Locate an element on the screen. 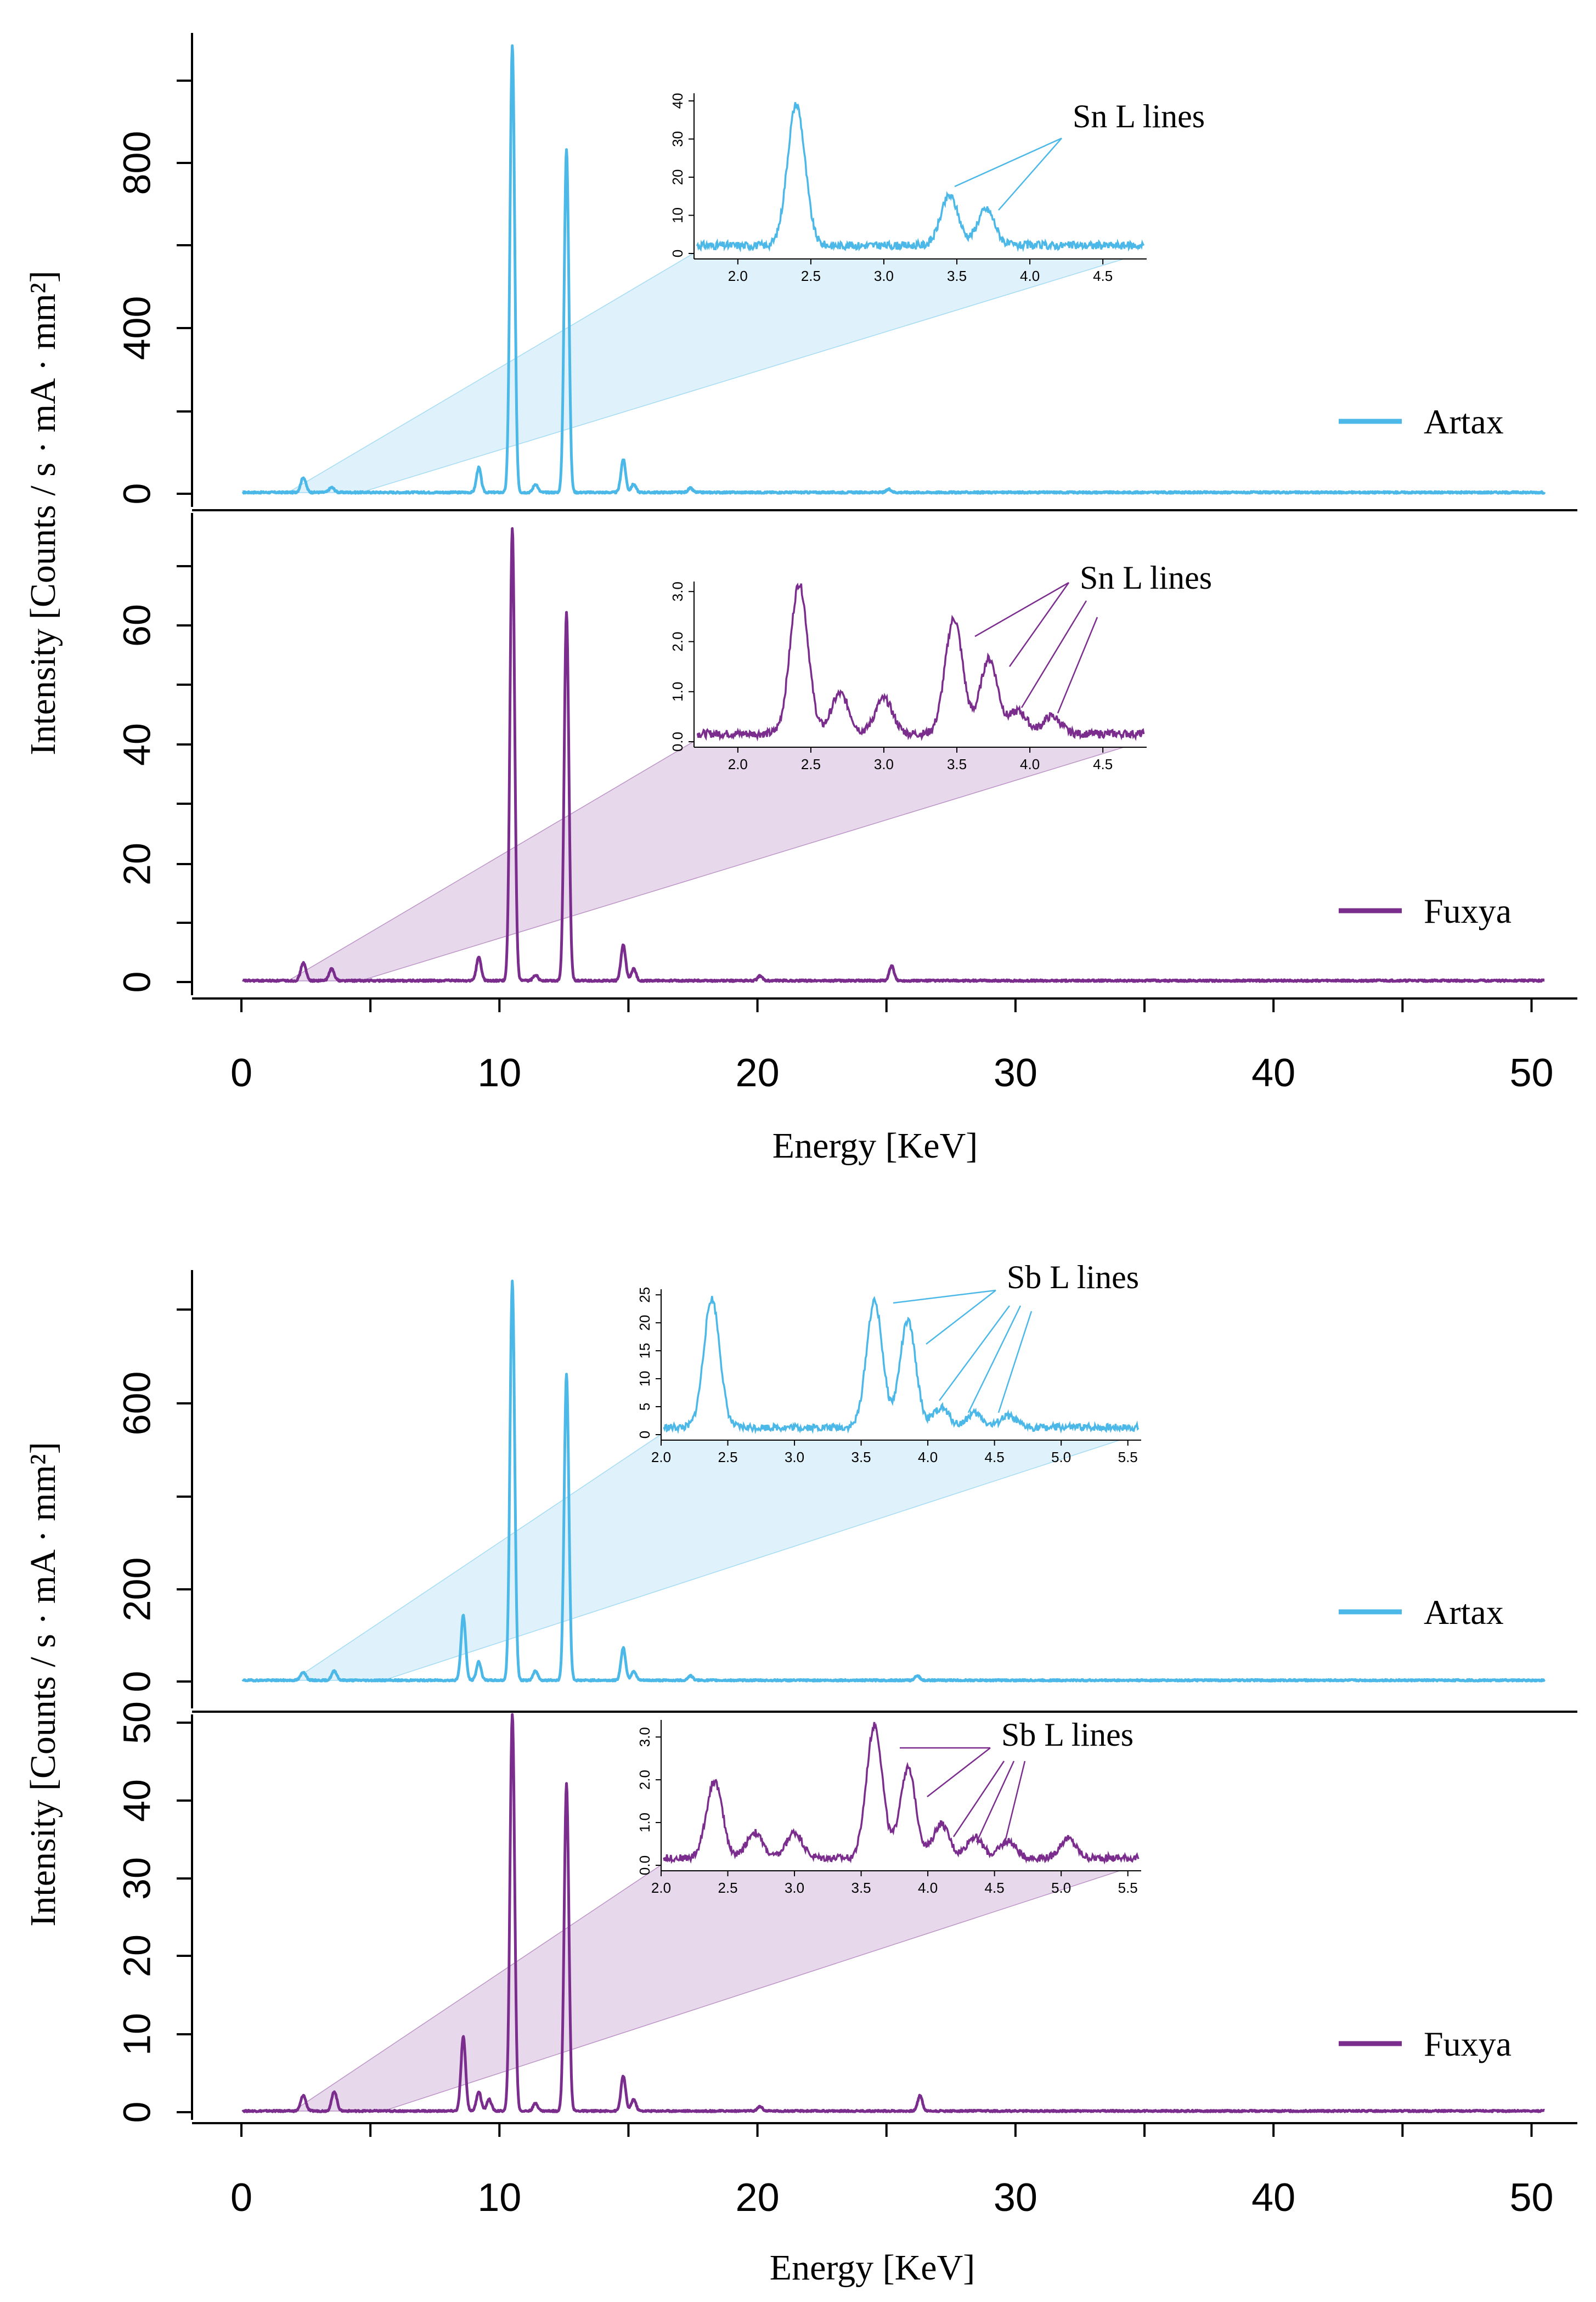 This screenshot has height=2302, width=1596. spectrum-line-artax is located at coordinates (893, 1481).